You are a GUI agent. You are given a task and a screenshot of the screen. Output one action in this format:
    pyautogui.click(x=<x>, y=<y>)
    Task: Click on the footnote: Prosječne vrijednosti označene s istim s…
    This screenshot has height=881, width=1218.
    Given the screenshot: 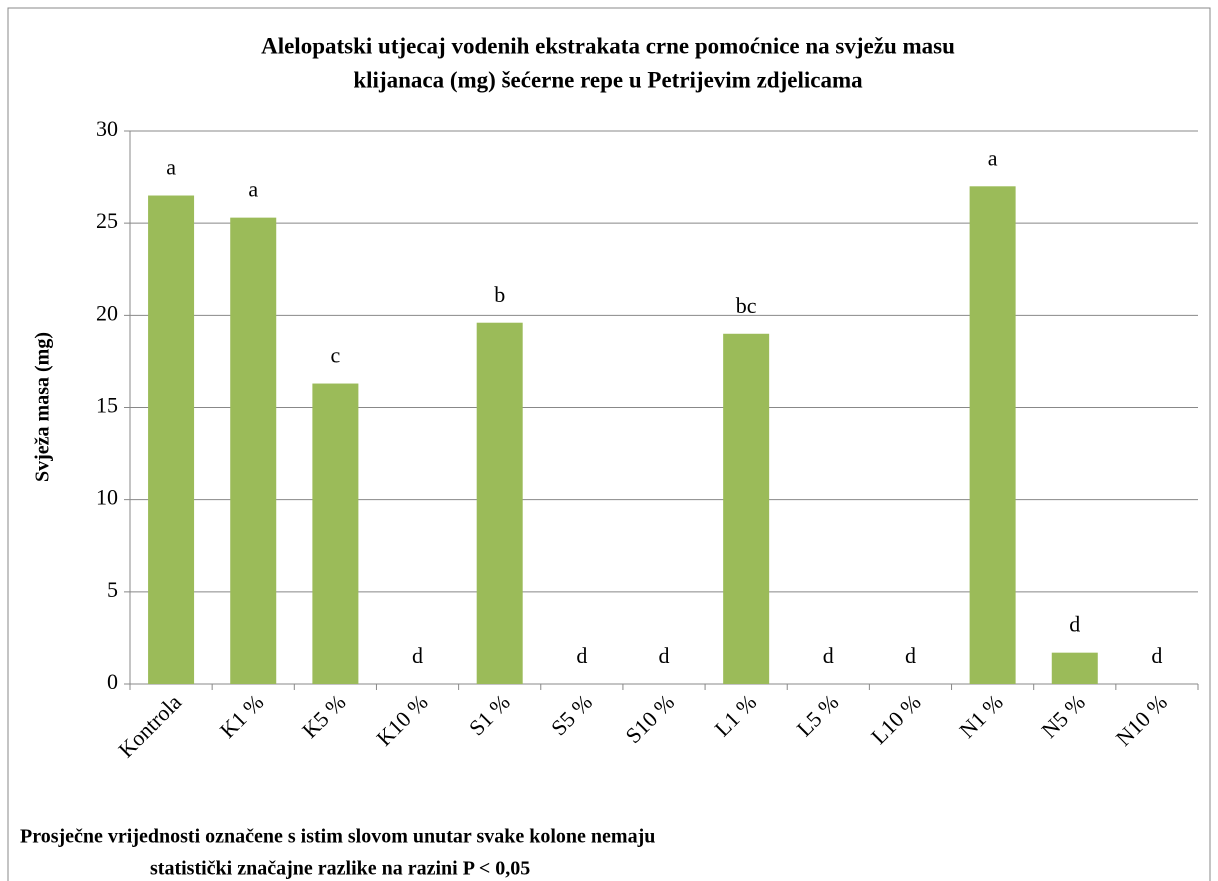 What is the action you would take?
    pyautogui.click(x=337, y=837)
    